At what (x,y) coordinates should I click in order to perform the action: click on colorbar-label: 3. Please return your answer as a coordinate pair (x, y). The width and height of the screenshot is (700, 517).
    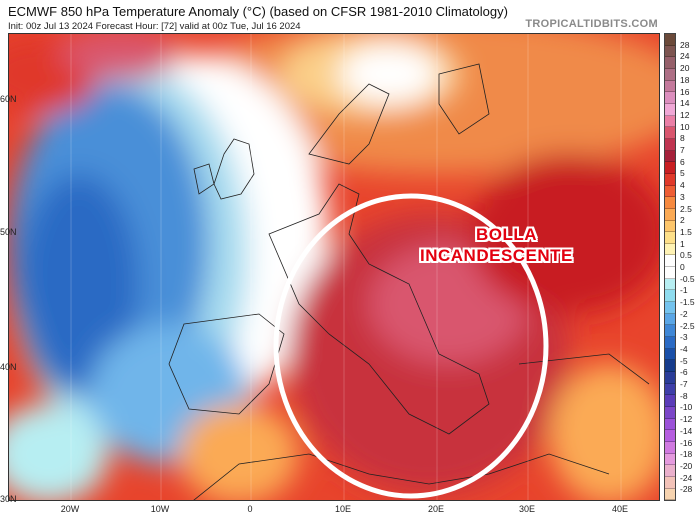
    Looking at the image, I should click on (682, 196).